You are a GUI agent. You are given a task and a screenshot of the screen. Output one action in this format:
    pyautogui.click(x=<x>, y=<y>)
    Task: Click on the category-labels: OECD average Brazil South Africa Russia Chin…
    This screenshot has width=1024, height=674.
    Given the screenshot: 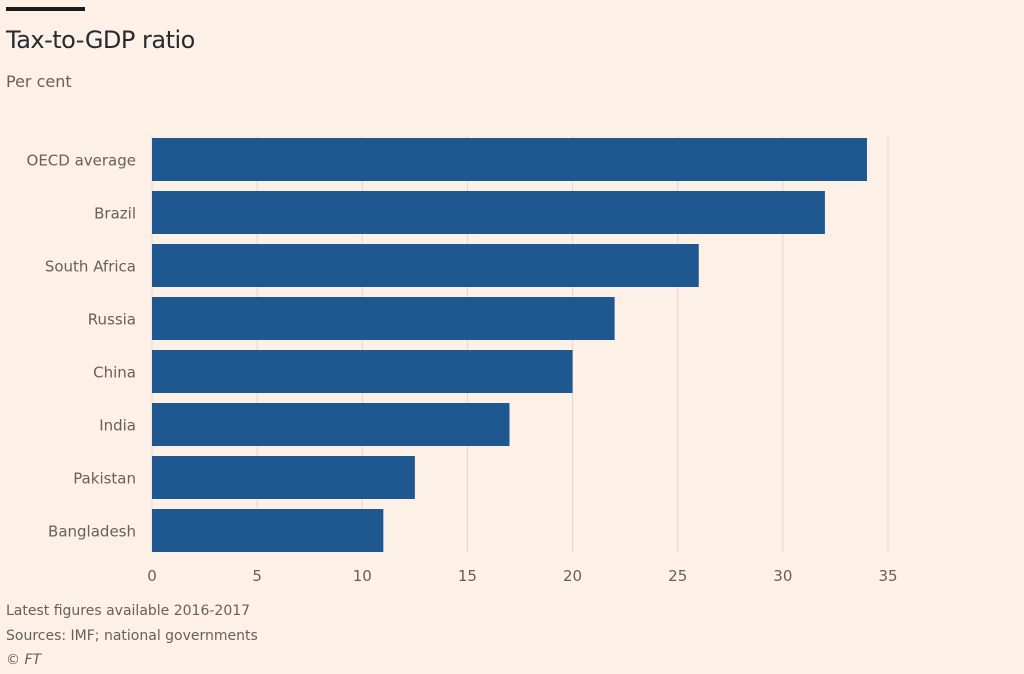 What is the action you would take?
    pyautogui.click(x=81, y=346)
    